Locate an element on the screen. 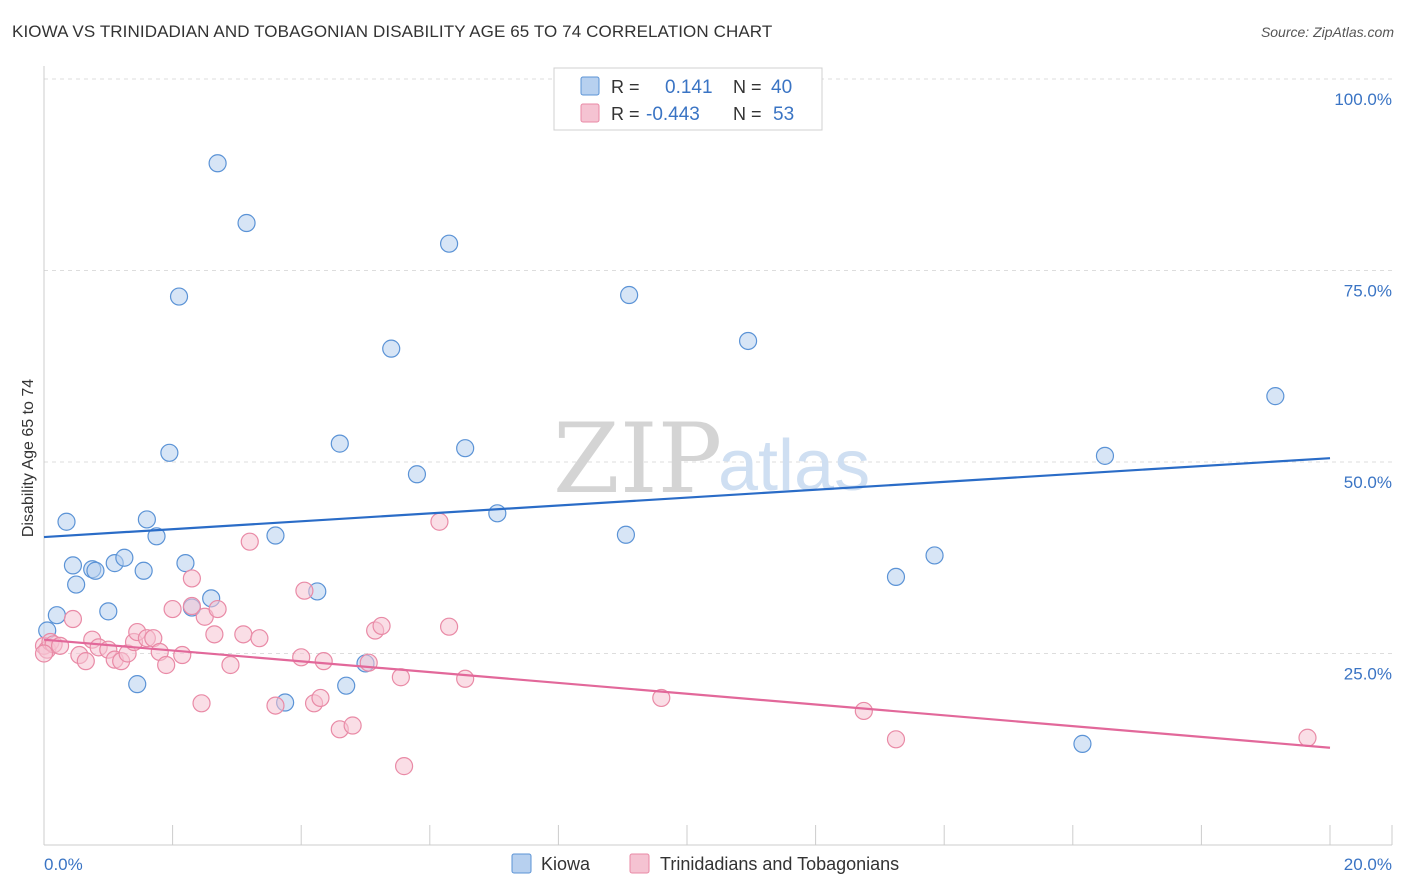 The image size is (1406, 892). legend-swatch-kiowa is located at coordinates (590, 86).